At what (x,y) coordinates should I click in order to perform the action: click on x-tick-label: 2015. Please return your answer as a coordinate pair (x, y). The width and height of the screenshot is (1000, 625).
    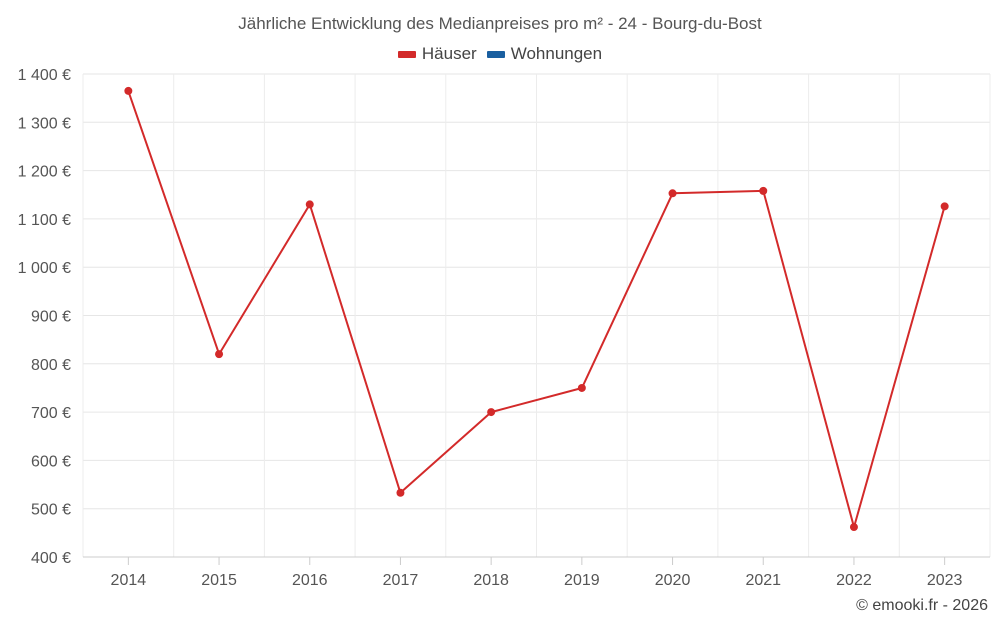
    Looking at the image, I should click on (219, 580).